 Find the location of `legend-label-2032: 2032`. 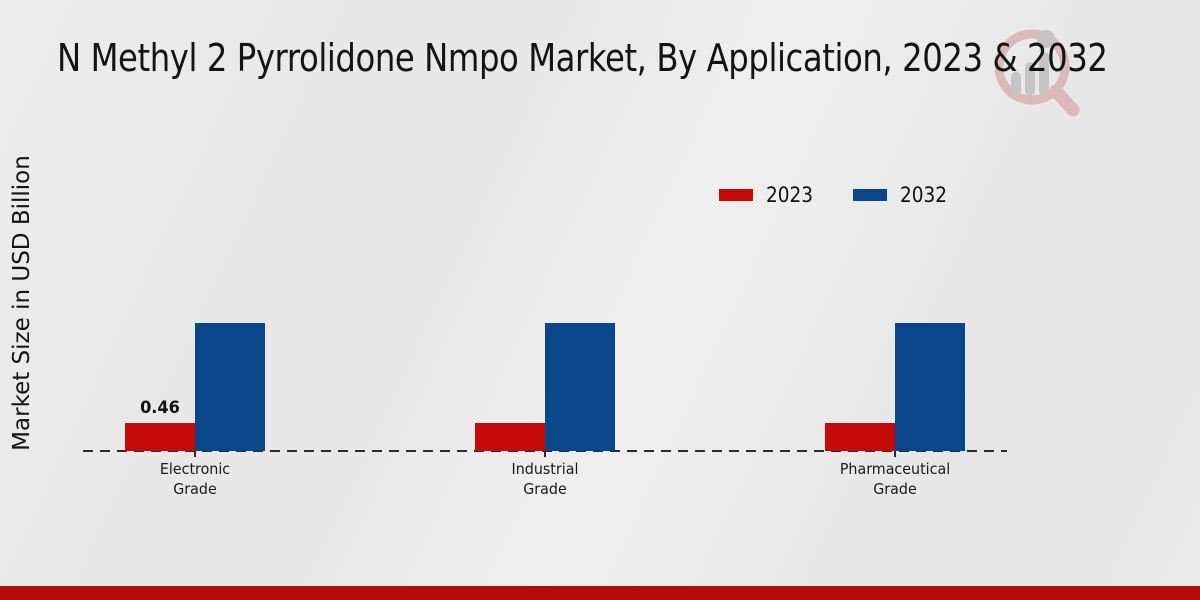

legend-label-2032: 2032 is located at coordinates (924, 195).